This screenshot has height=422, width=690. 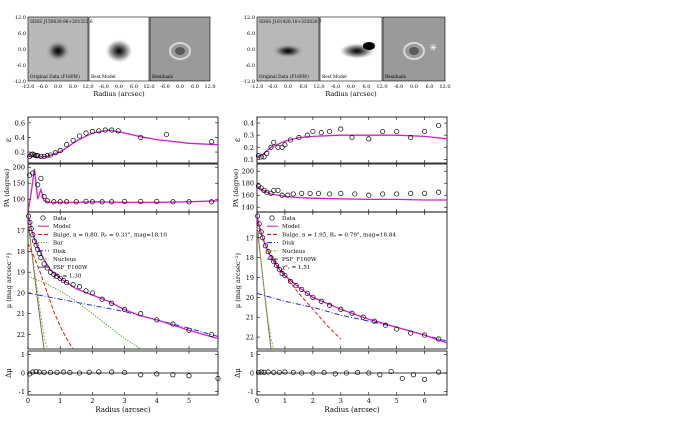 I want to click on legend-label: Bar, so click(x=58, y=244).